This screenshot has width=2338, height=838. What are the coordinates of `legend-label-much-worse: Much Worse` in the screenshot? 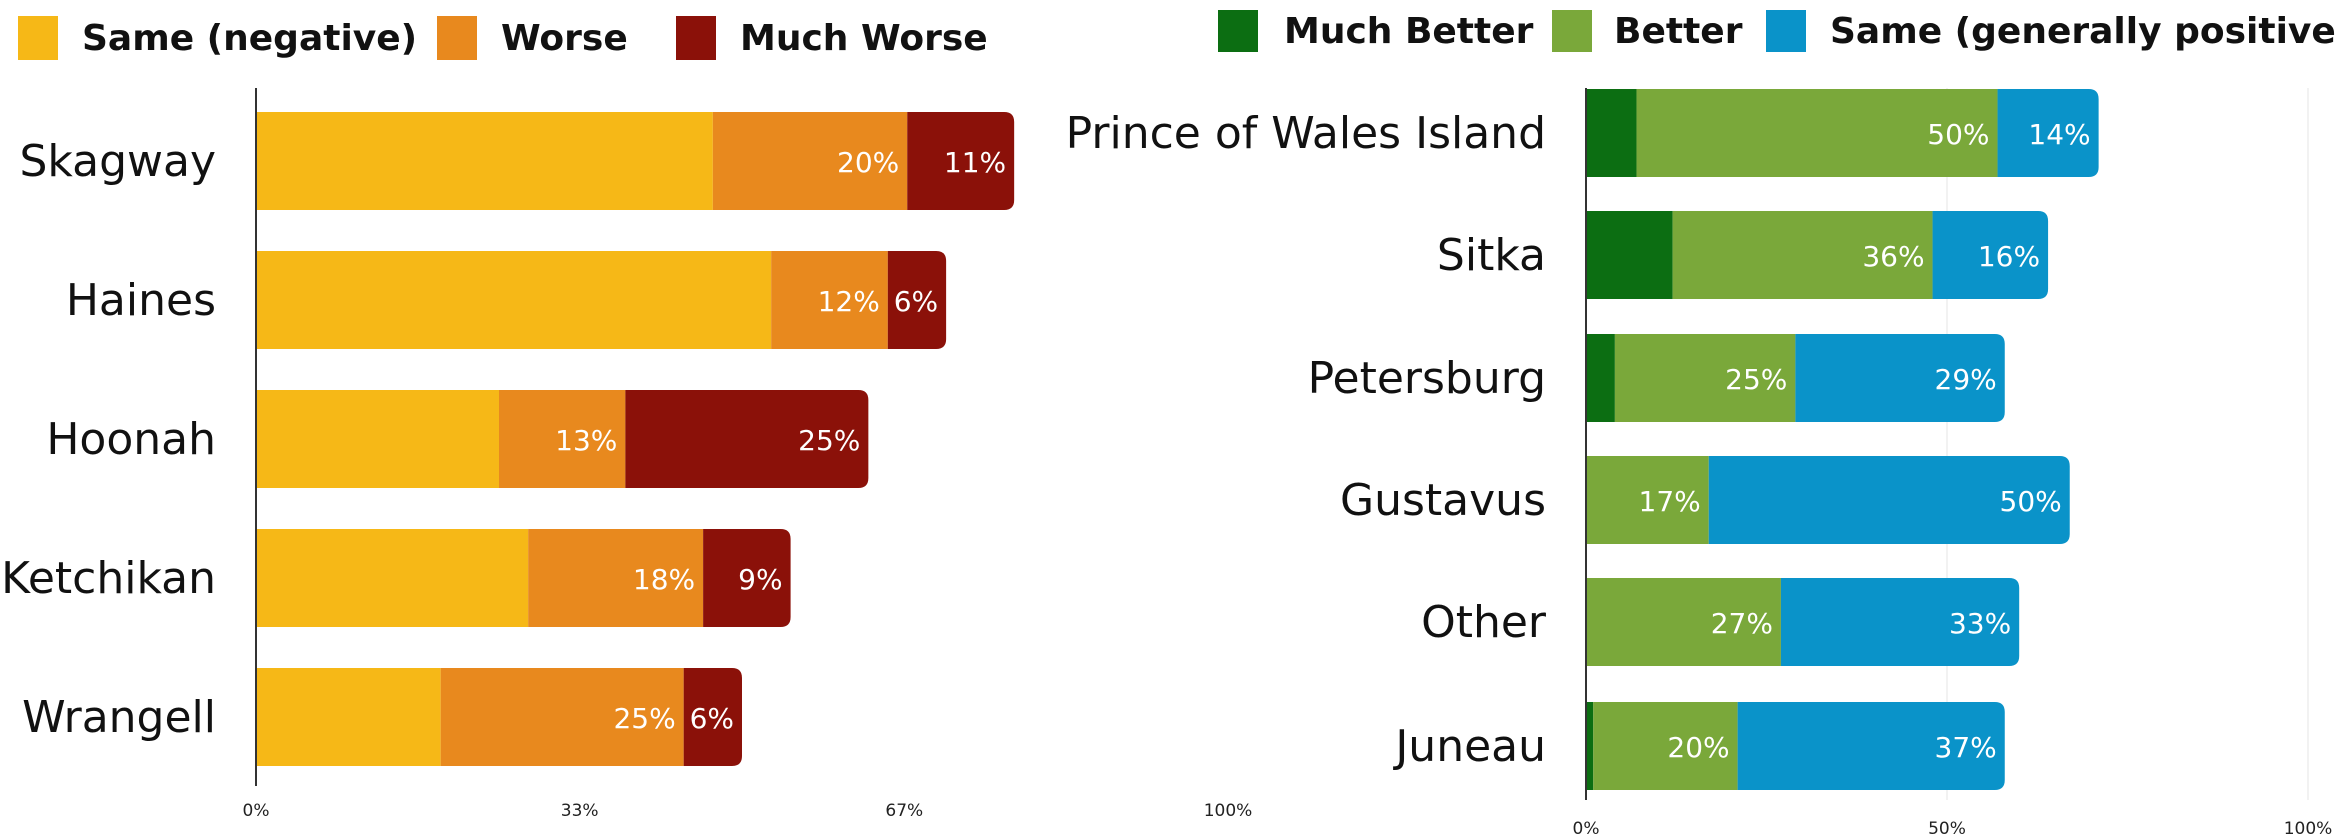 It's located at (864, 38).